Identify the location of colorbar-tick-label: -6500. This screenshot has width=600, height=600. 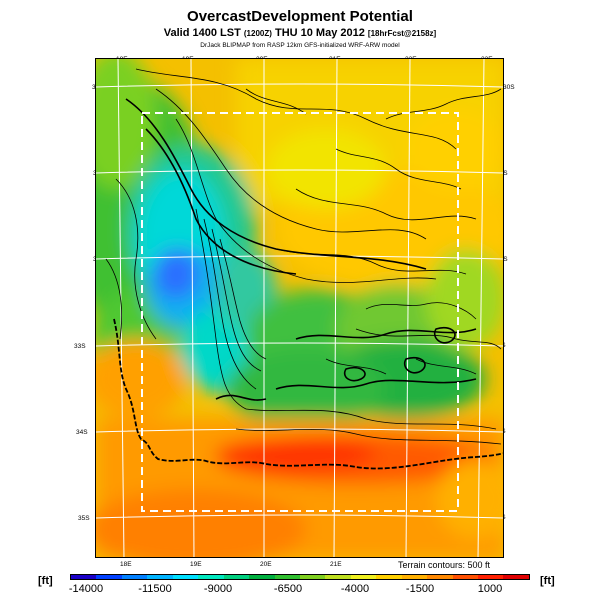
(288, 589).